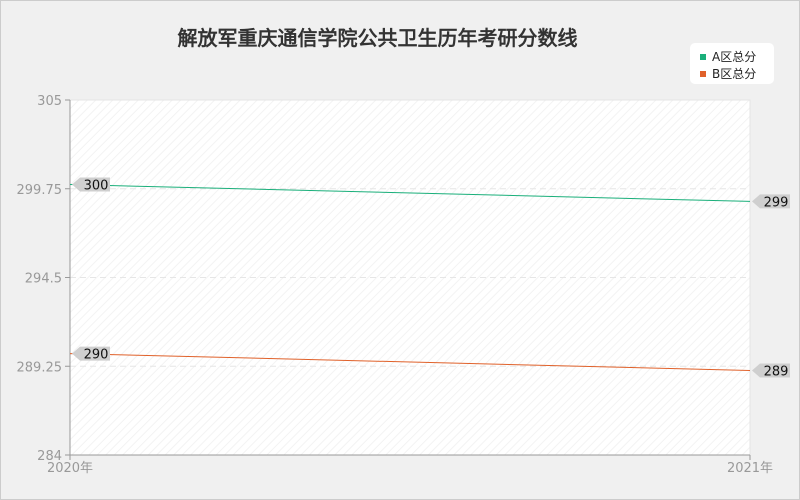 The width and height of the screenshot is (800, 500). Describe the element at coordinates (40, 367) in the screenshot. I see `y-tick-label: 289.25` at that location.